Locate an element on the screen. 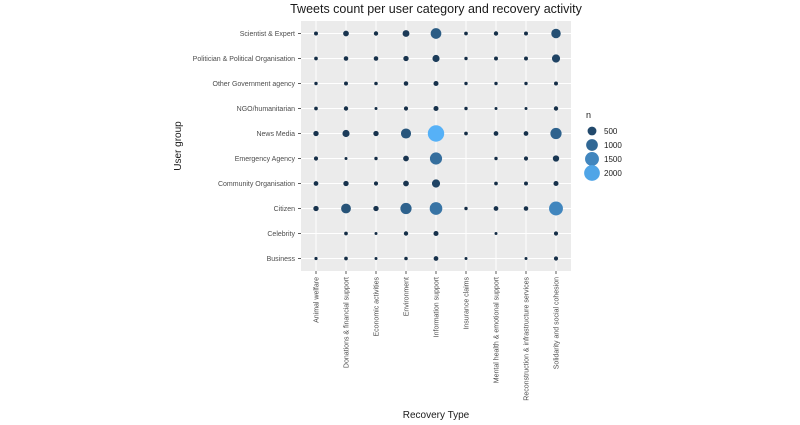 The width and height of the screenshot is (800, 425). y-tick-label: Community Organisation is located at coordinates (256, 184).